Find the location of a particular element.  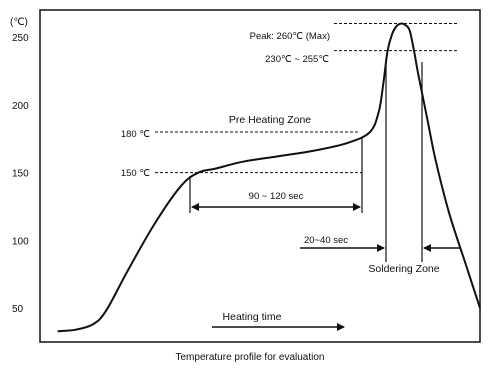

y-axis-ticks: 250 200 150 100 50 is located at coordinates (20, 174).